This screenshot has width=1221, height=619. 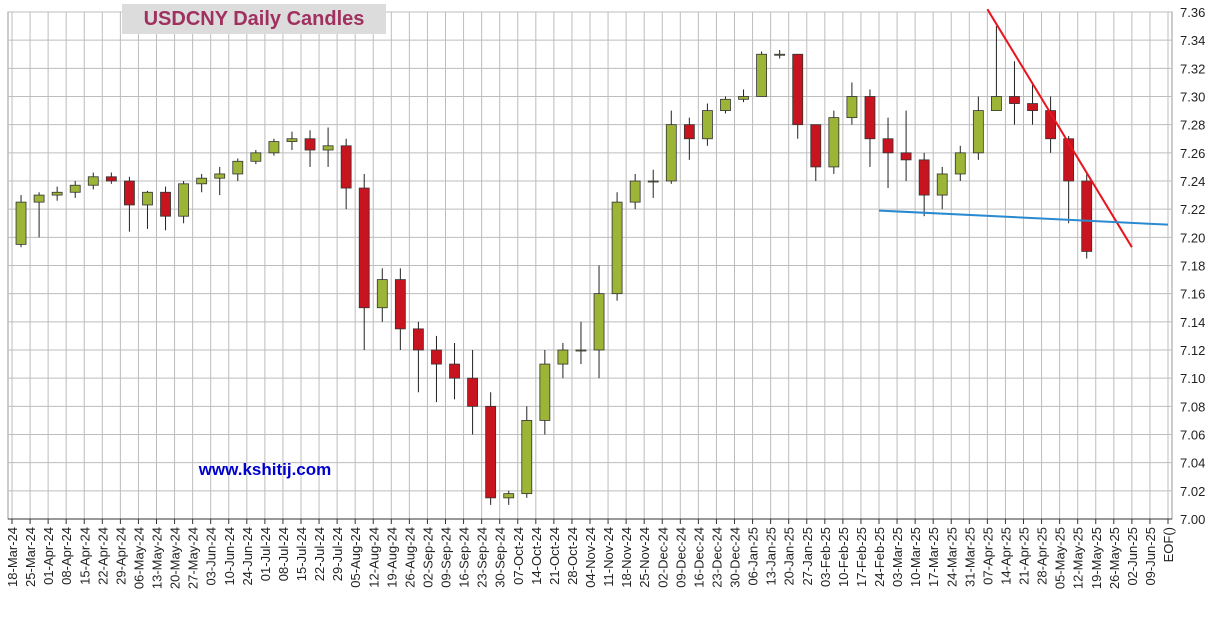 What do you see at coordinates (157, 558) in the screenshot?
I see `x-tick-label: 13-May-24` at bounding box center [157, 558].